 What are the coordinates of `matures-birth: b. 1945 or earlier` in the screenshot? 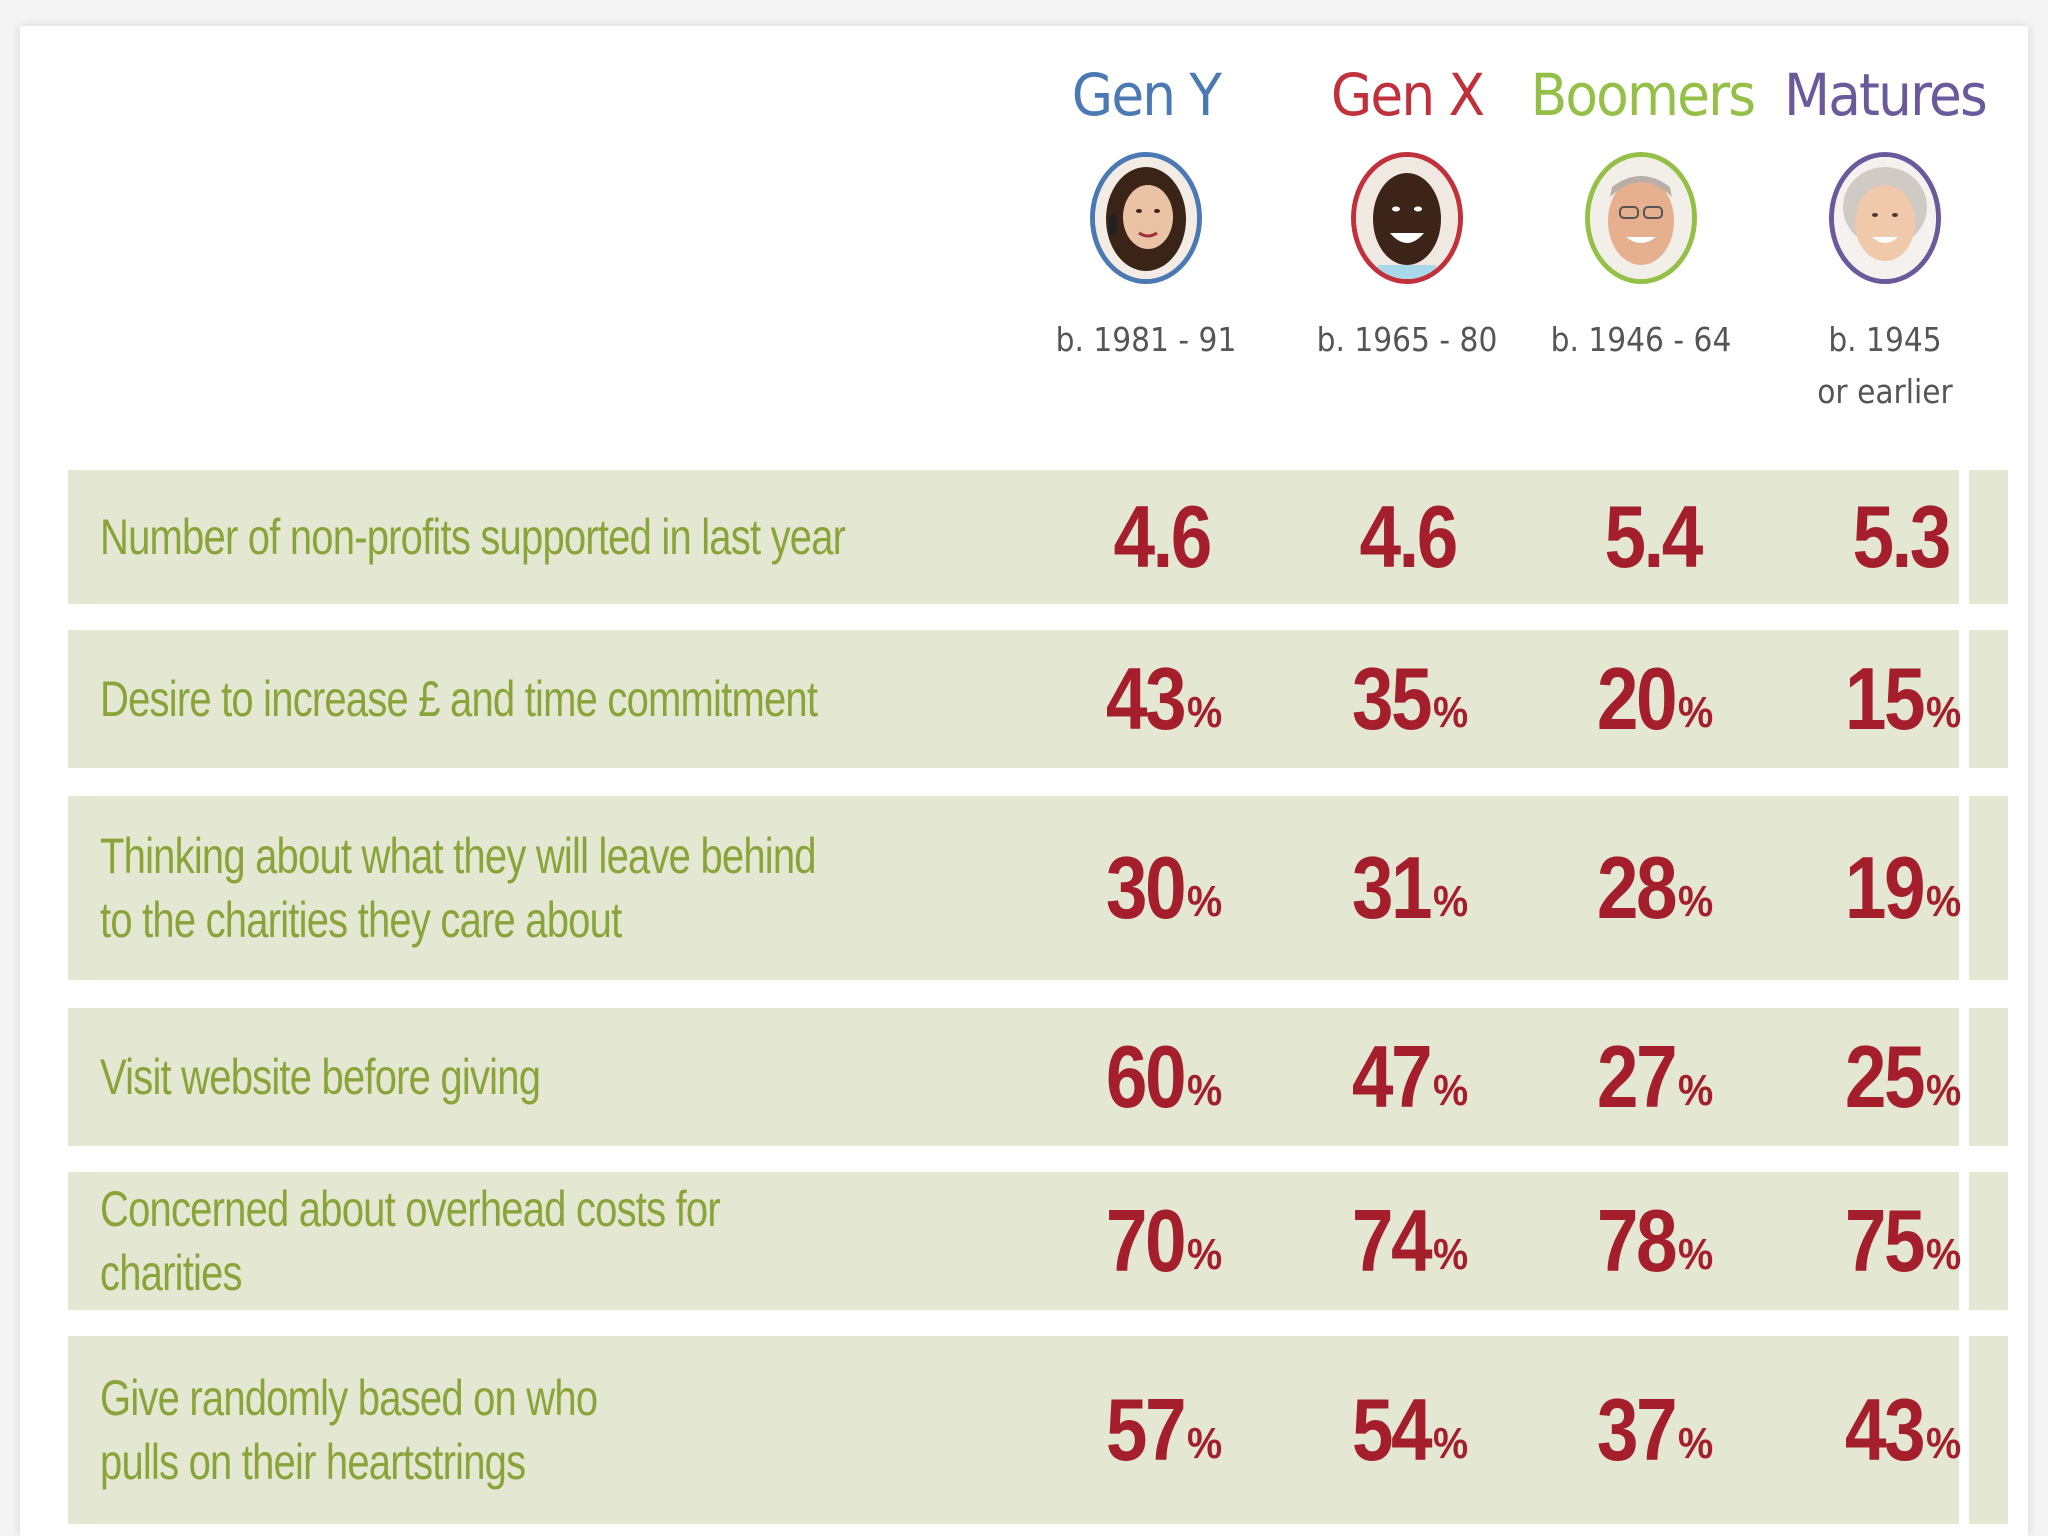 It's located at (1885, 366).